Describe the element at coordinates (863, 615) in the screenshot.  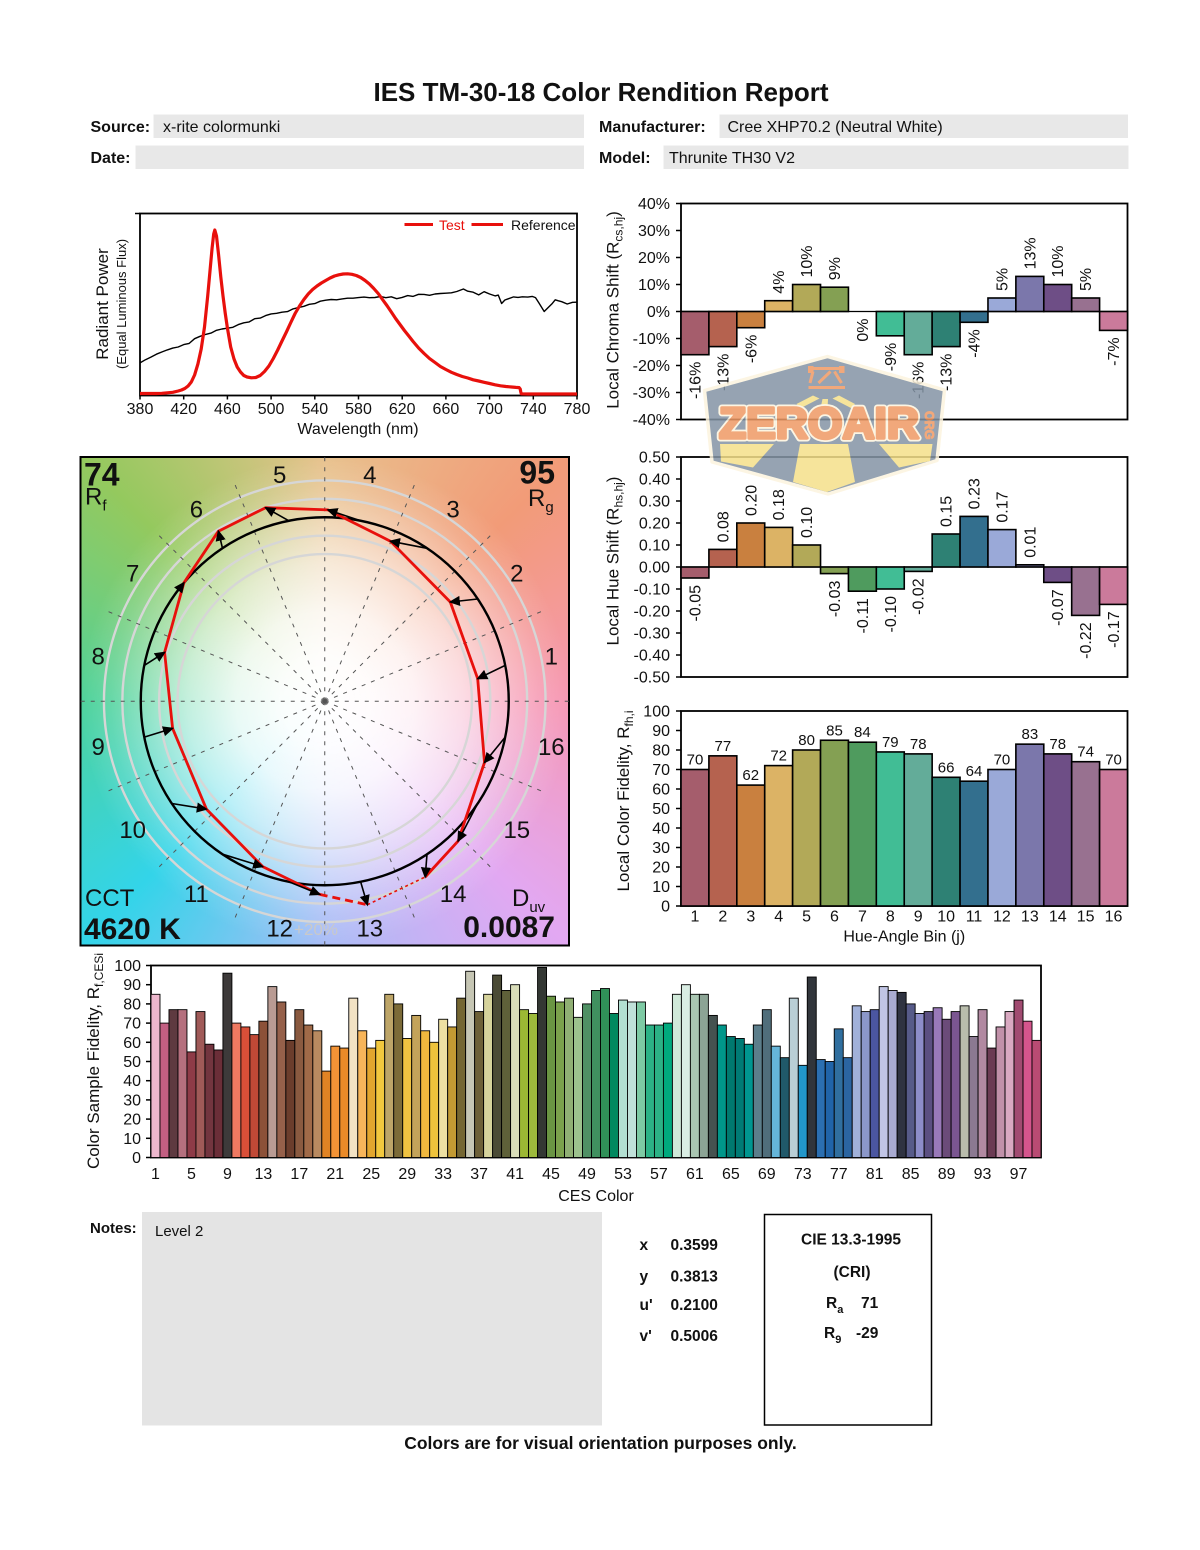
I see `svg-text: -0.11` at that location.